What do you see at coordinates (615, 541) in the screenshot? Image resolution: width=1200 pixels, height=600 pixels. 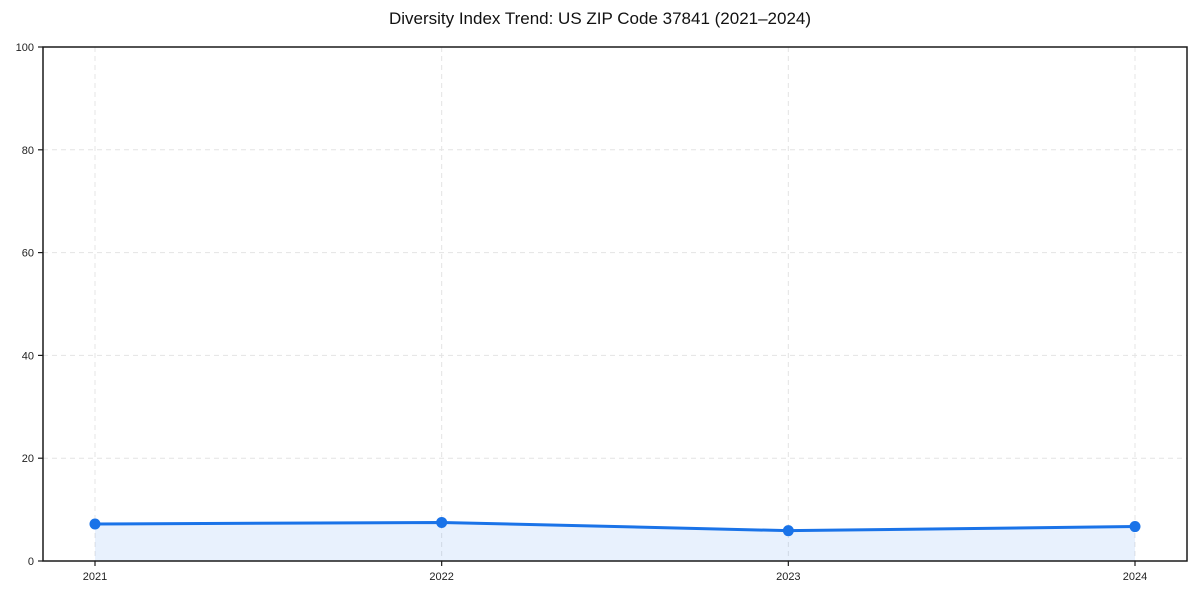 I see `area-fill` at bounding box center [615, 541].